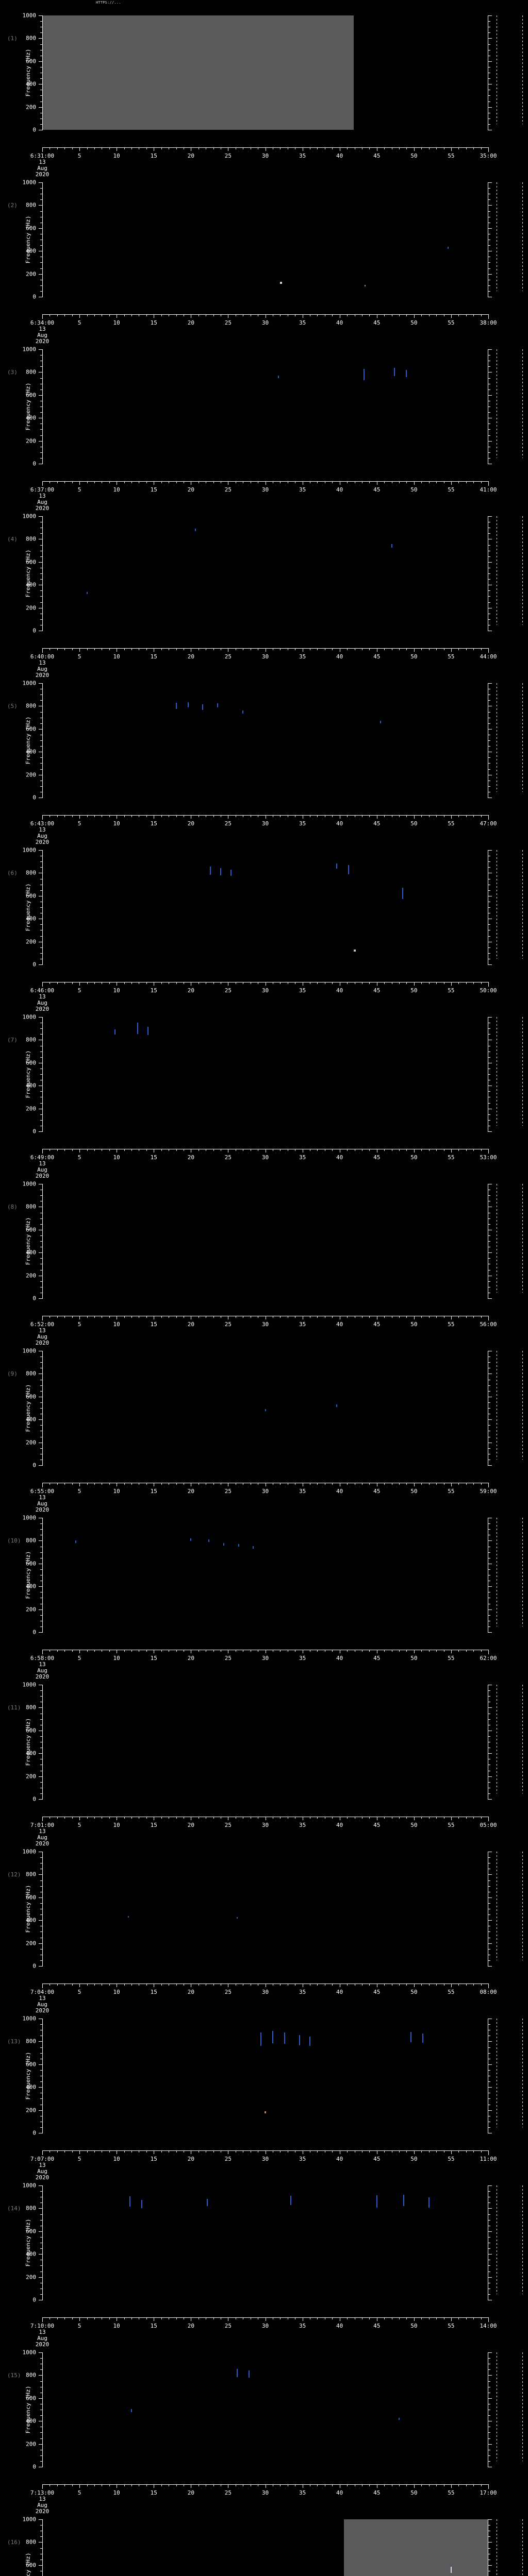 Image resolution: width=528 pixels, height=2576 pixels. Describe the element at coordinates (31, 896) in the screenshot. I see `y-tick-label: 600` at that location.